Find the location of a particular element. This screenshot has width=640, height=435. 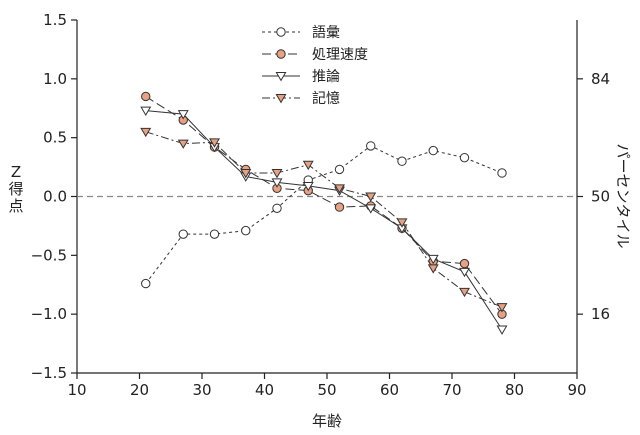

x-tick-label: 40 is located at coordinates (264, 390).